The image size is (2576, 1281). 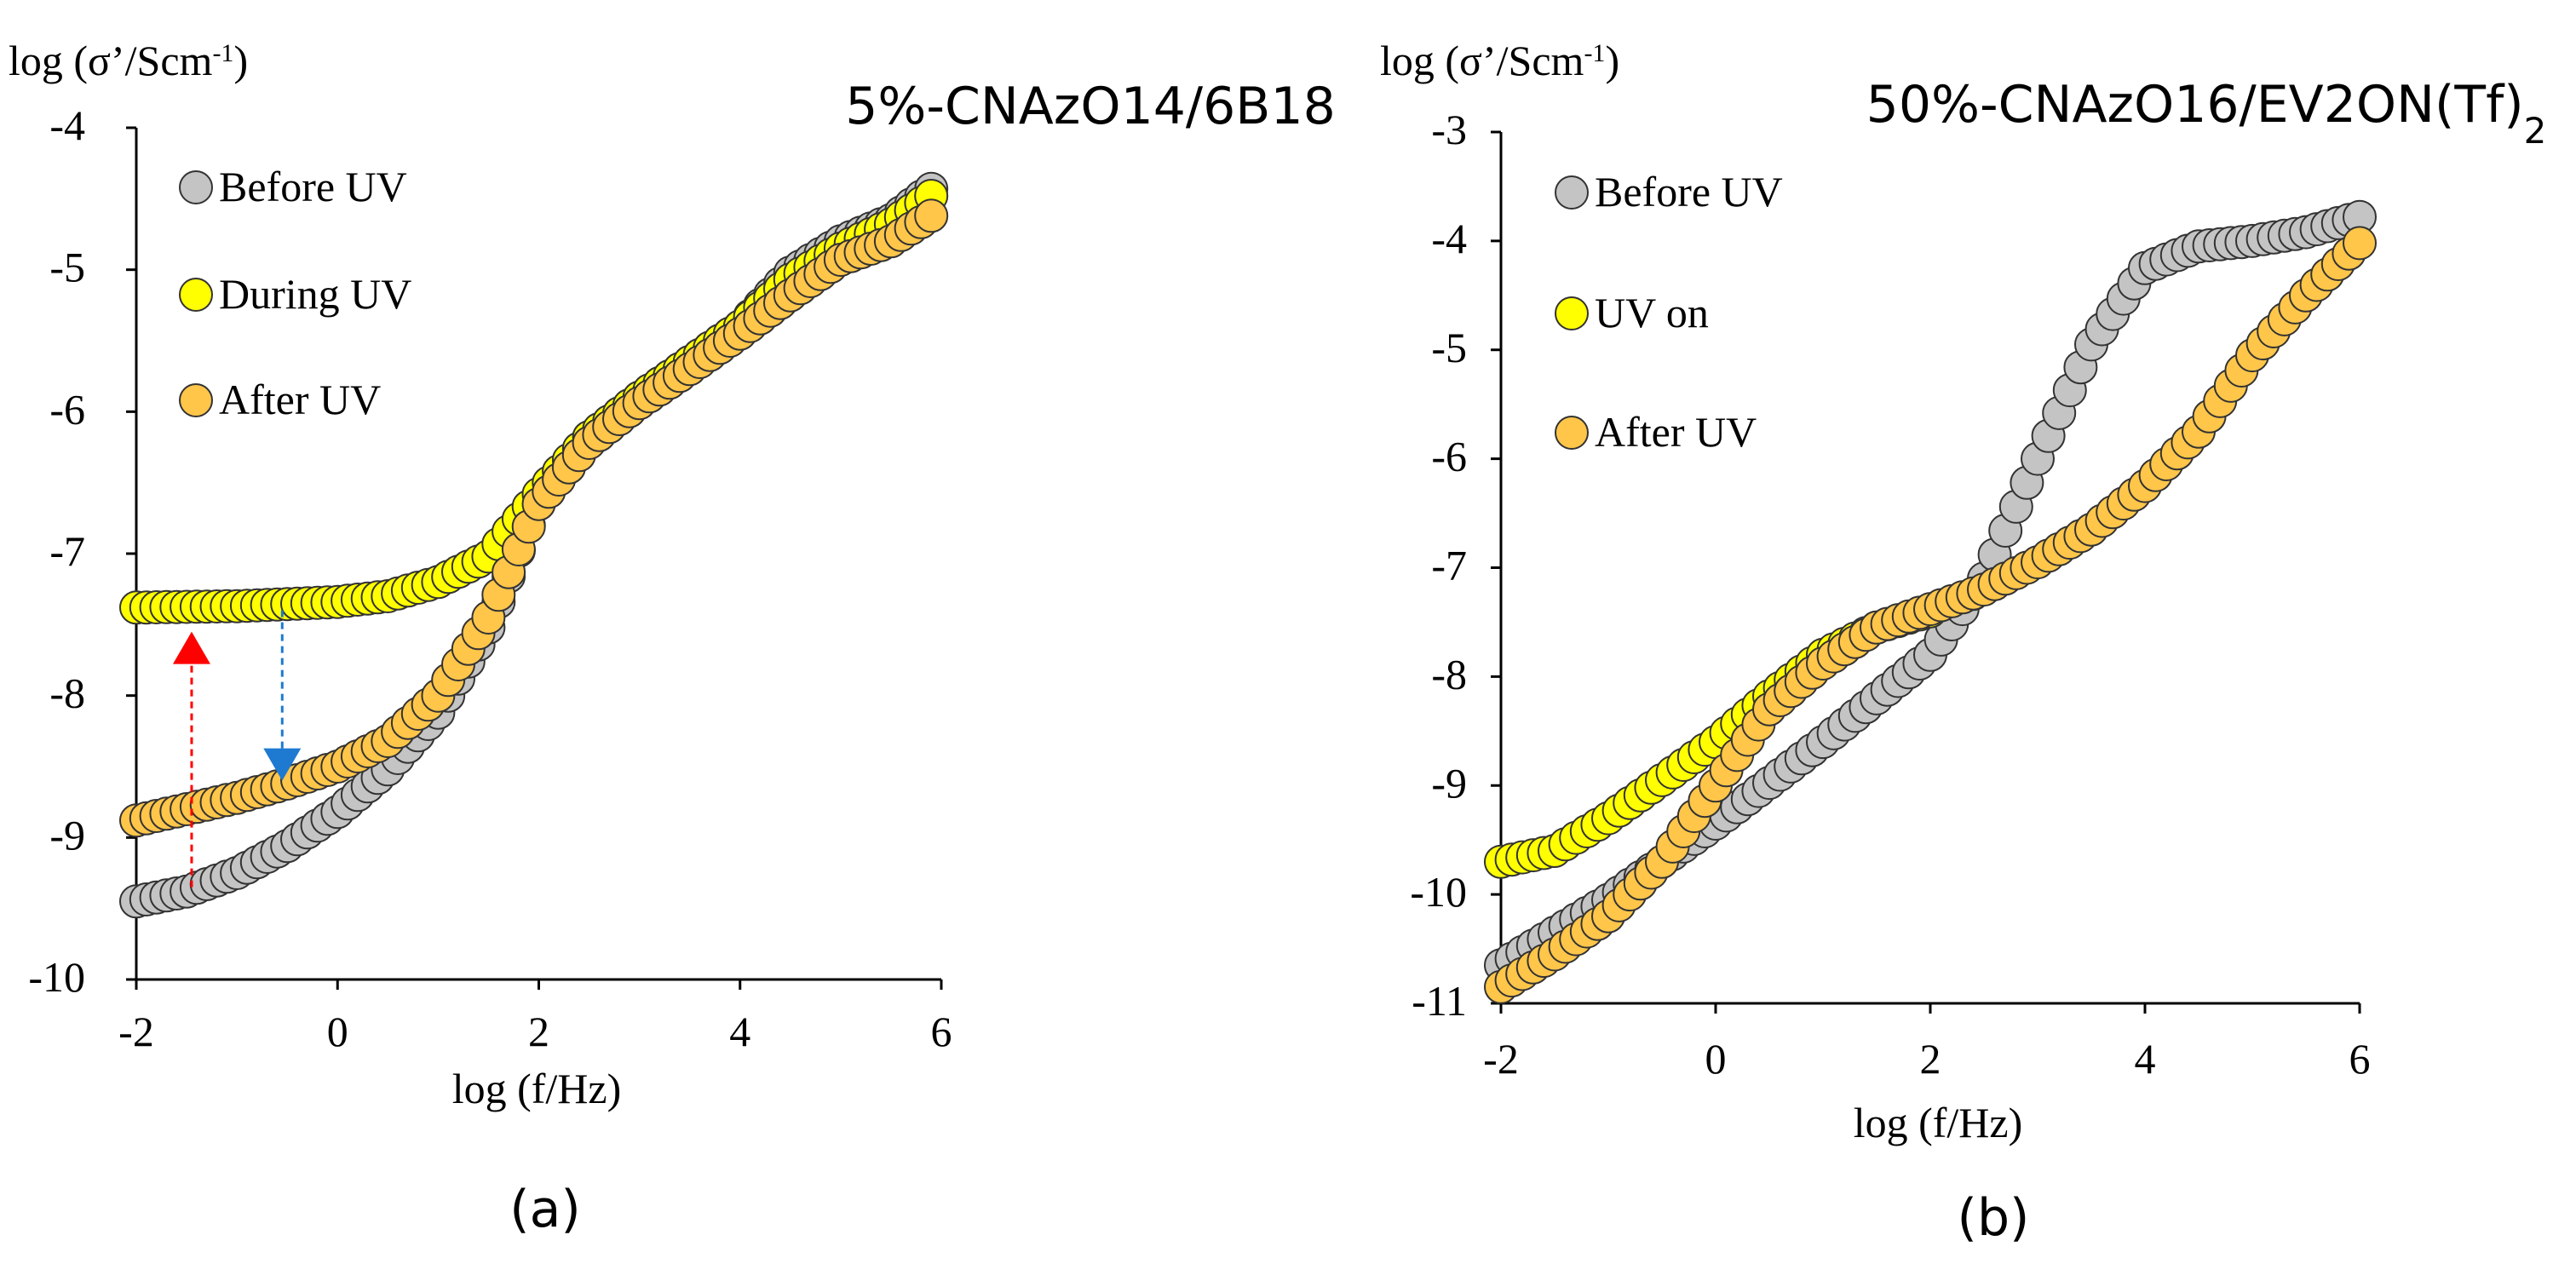 I want to click on chart-title-main: 5%-CNAzO14/6B18, so click(x=1090, y=106).